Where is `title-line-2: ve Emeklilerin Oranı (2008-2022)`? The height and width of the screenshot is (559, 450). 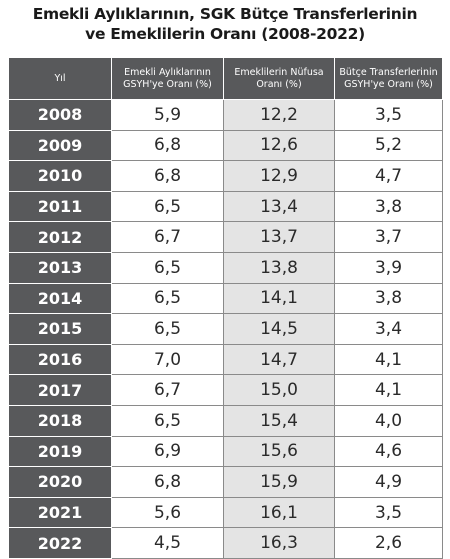
title-line-2: ve Emeklilerin Oranı (2008-2022) is located at coordinates (225, 34).